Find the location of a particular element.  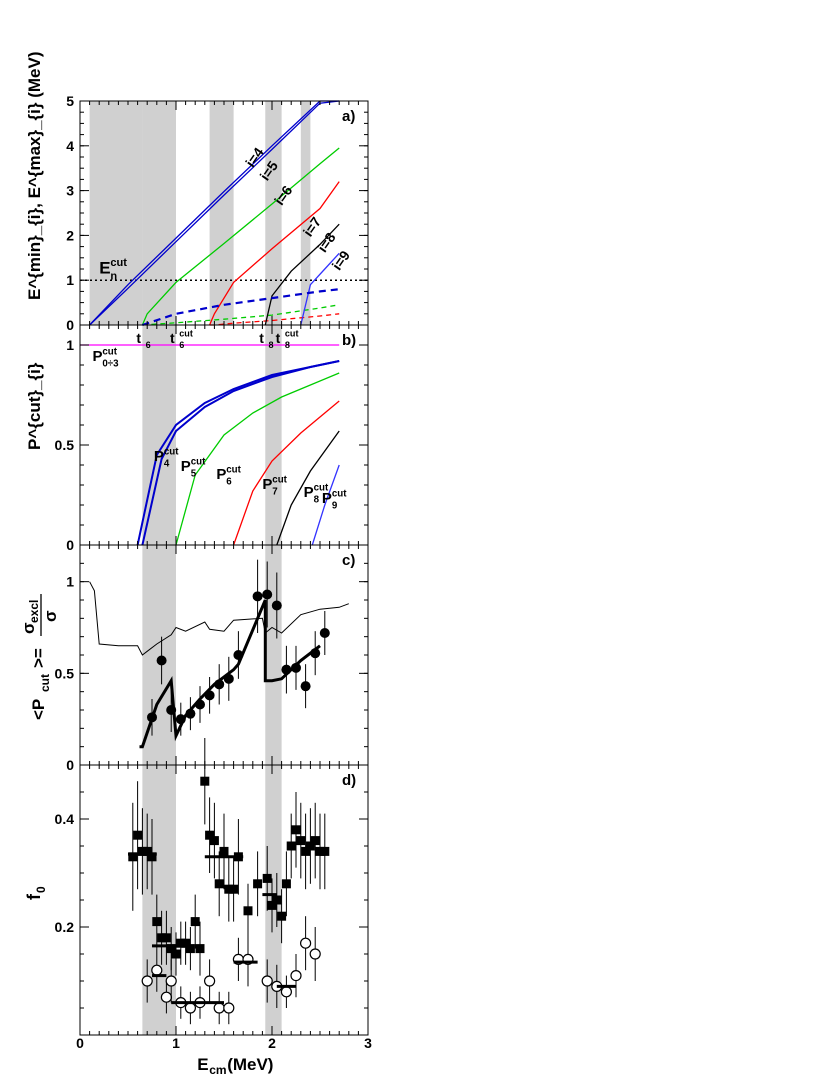

curve-label-a-5: i=9 is located at coordinates (341, 260).